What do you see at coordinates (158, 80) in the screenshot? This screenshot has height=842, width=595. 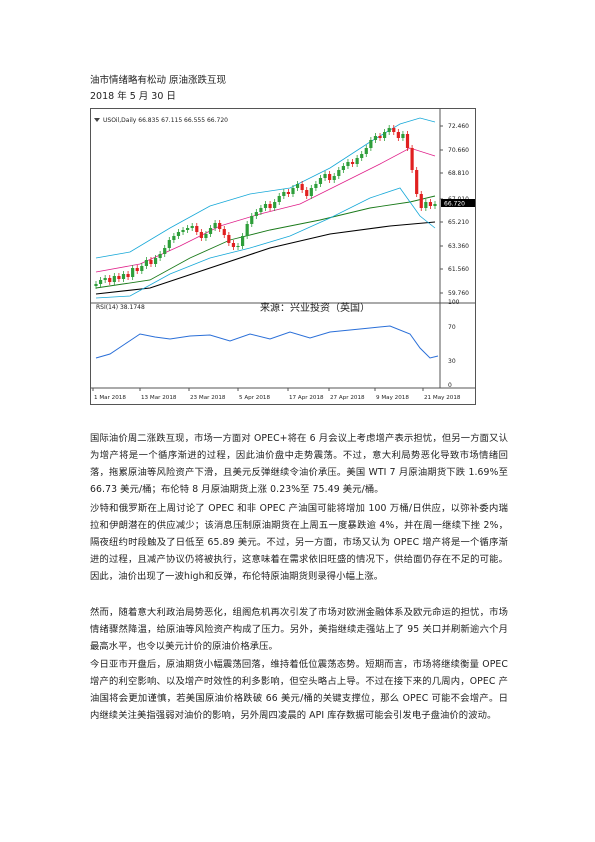 I see `article-title: 油市情绪略有松动 原油涨跌互现` at bounding box center [158, 80].